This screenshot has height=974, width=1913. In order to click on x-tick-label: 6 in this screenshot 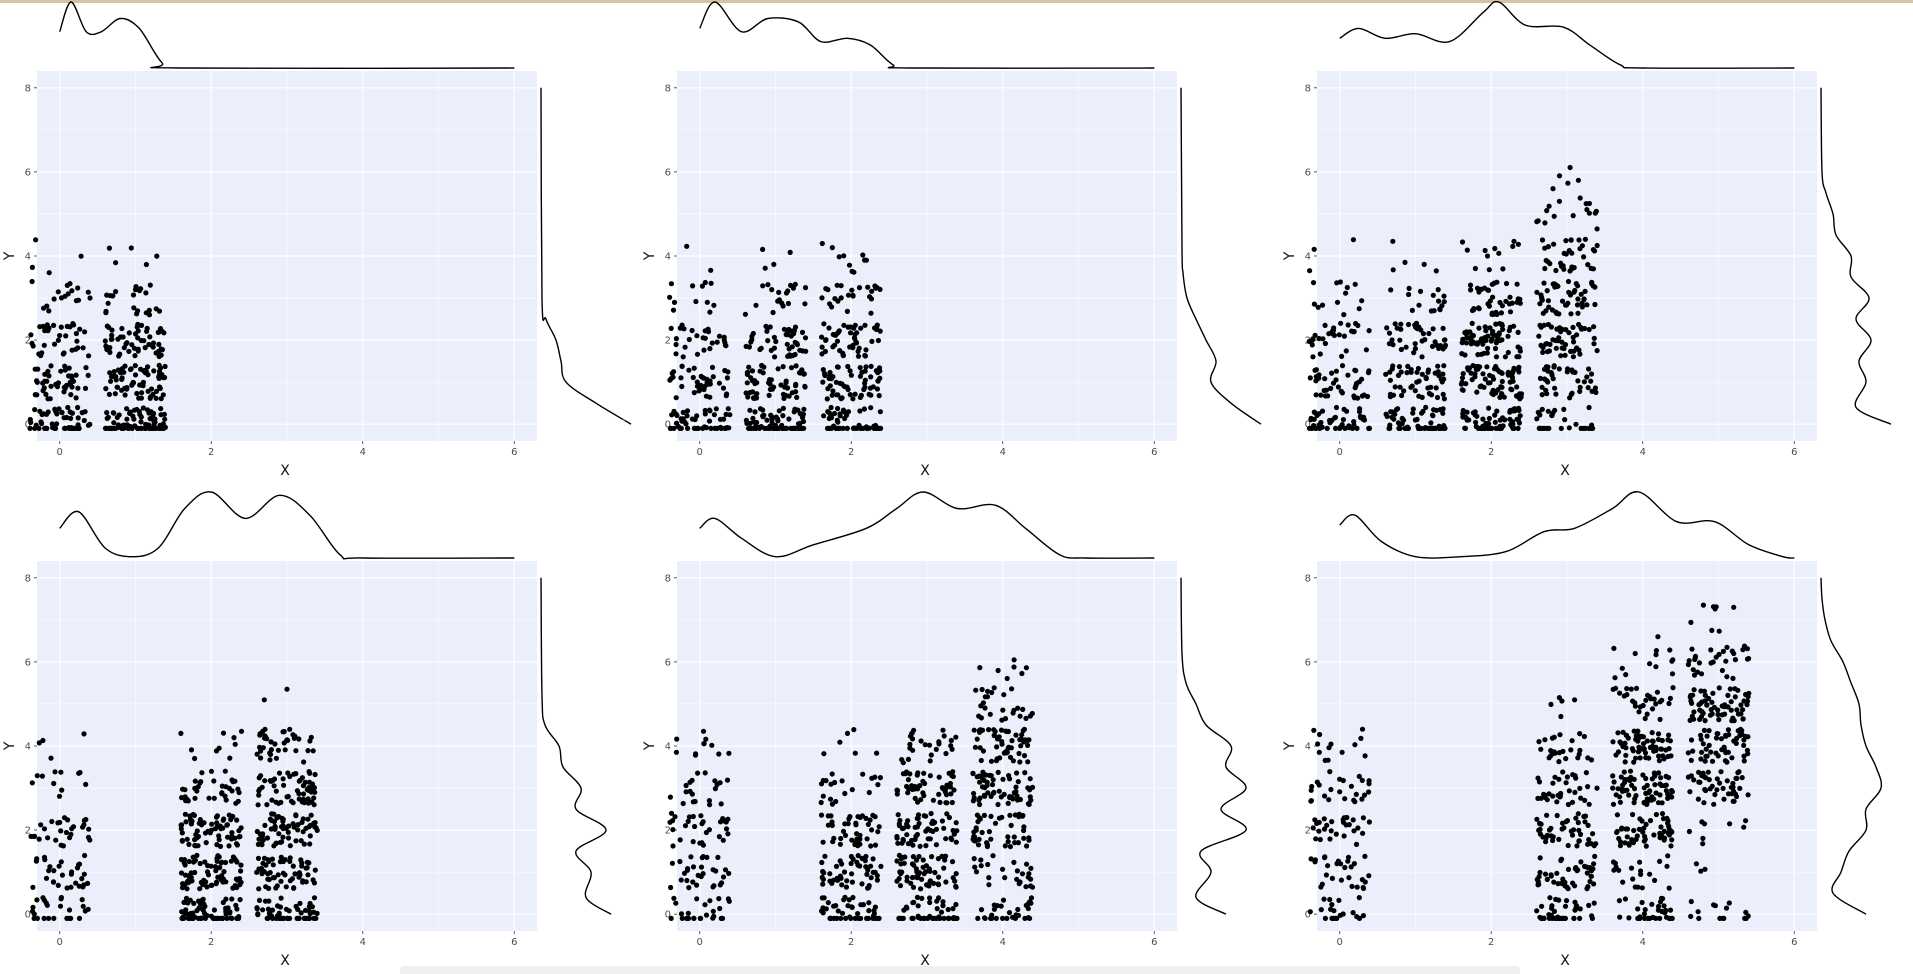, I will do `click(514, 942)`.